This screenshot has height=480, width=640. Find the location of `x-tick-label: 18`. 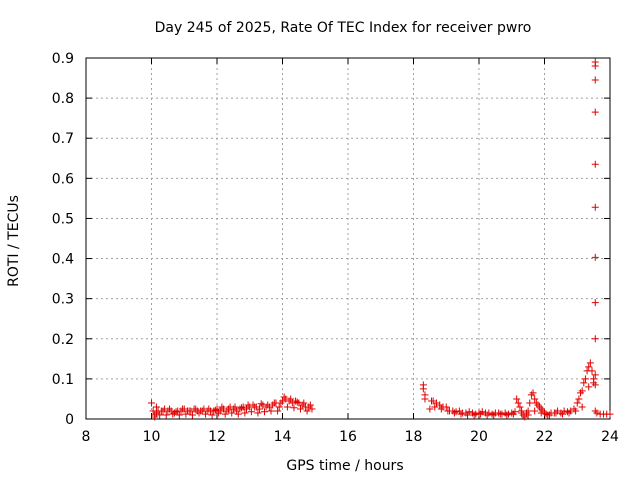

x-tick-label: 18 is located at coordinates (414, 437).